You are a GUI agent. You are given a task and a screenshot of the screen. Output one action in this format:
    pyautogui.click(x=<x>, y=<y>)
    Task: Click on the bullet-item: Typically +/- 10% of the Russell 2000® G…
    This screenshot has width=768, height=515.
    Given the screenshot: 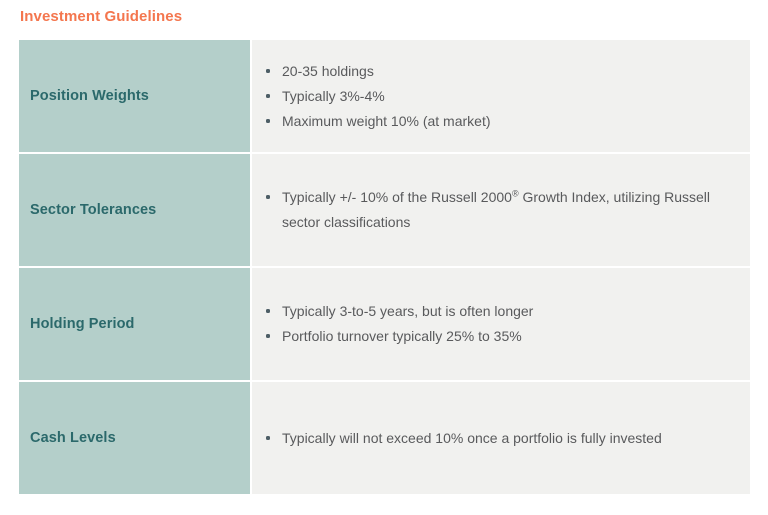 What is the action you would take?
    pyautogui.click(x=498, y=210)
    